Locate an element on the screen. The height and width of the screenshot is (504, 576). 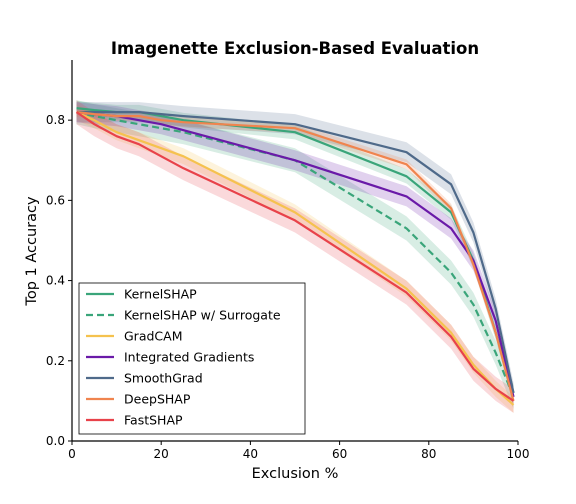
y-tick-label: 0.8 is located at coordinates (55, 120).